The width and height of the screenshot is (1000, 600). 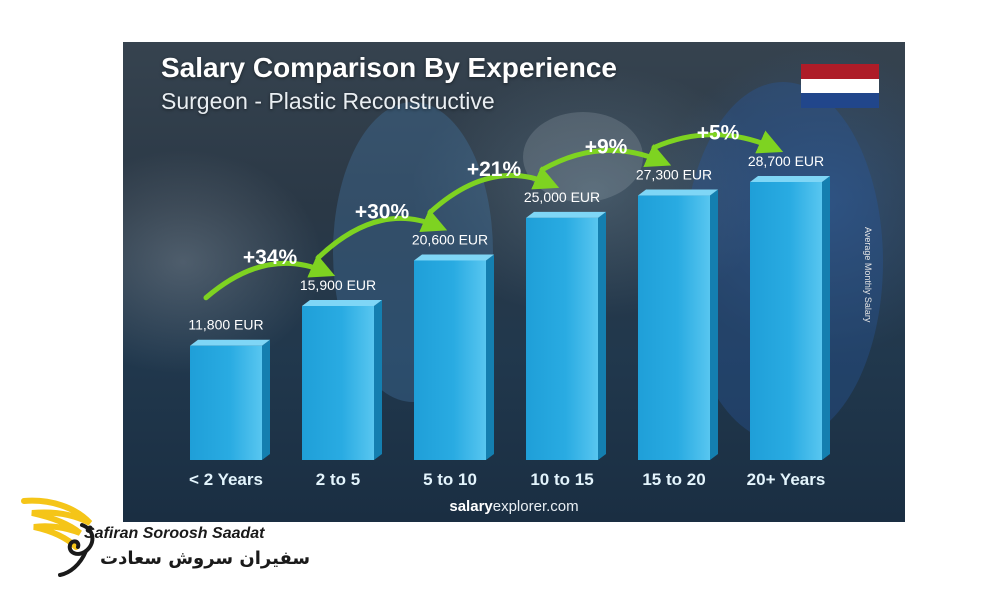 I want to click on category-tick-label: 15 to 20, so click(x=673, y=479).